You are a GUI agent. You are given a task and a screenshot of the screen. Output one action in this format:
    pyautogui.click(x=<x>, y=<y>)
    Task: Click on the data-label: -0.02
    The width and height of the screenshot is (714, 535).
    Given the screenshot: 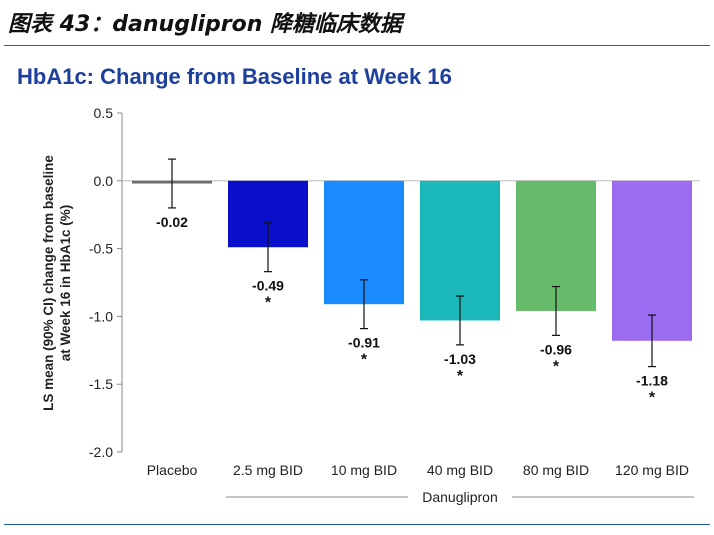 What is the action you would take?
    pyautogui.click(x=172, y=222)
    